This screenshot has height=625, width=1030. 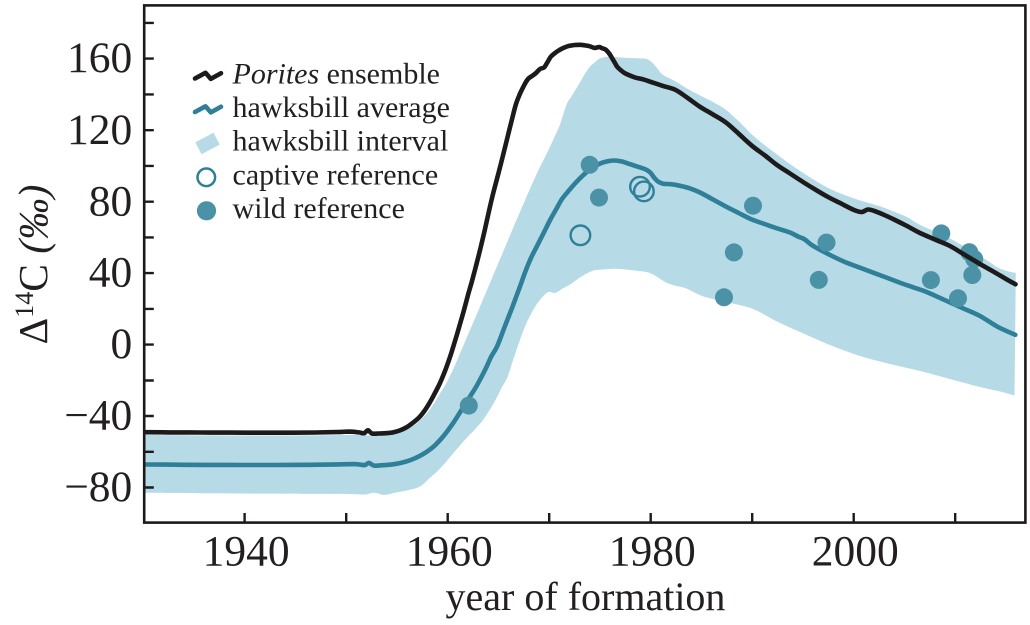 I want to click on svg-text: captive reference, so click(x=336, y=174).